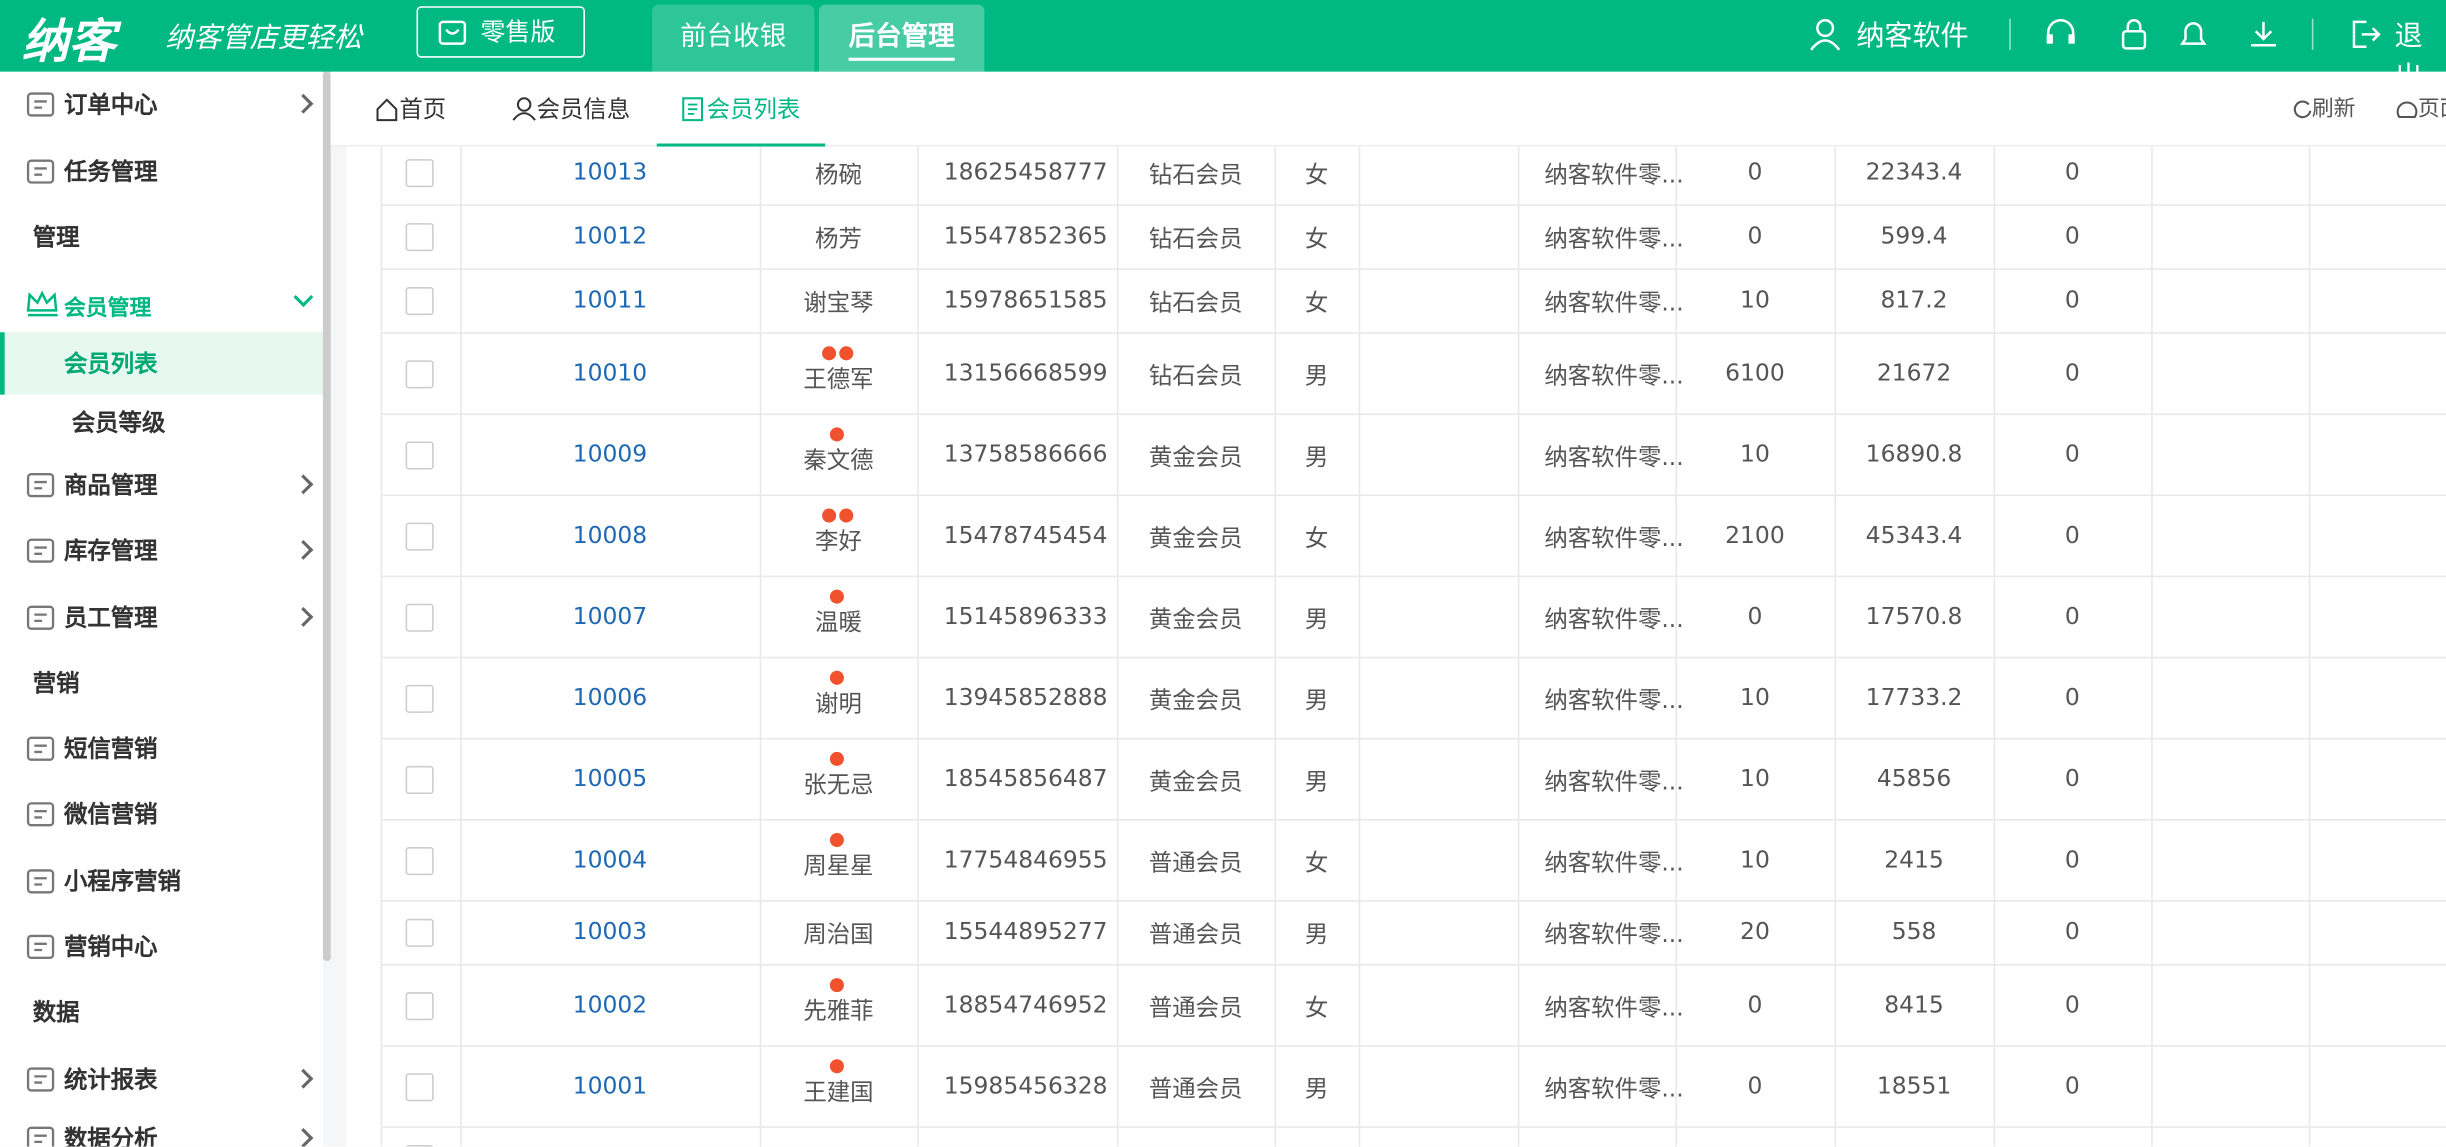 This screenshot has height=1147, width=2446. I want to click on member-id: 10007, so click(610, 615).